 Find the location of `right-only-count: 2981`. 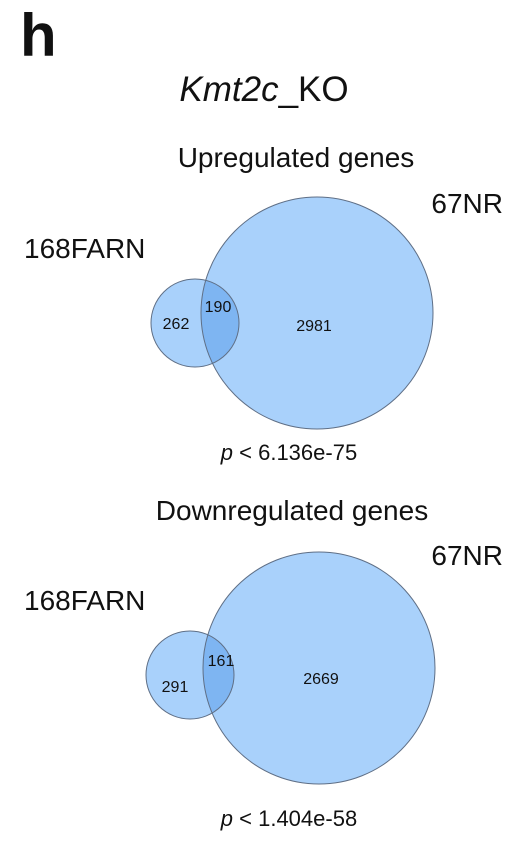

right-only-count: 2981 is located at coordinates (314, 326).